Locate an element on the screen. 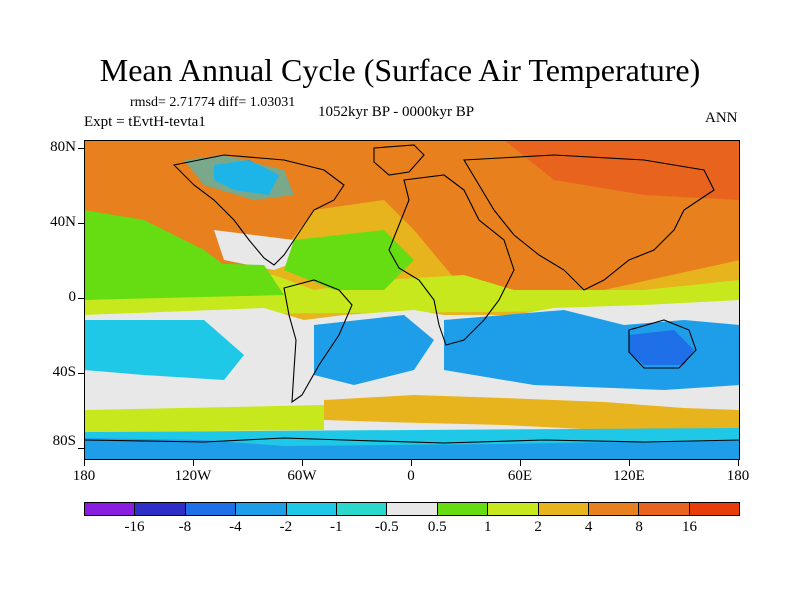 This screenshot has height=600, width=800. colorbar-label: 4 is located at coordinates (588, 527).